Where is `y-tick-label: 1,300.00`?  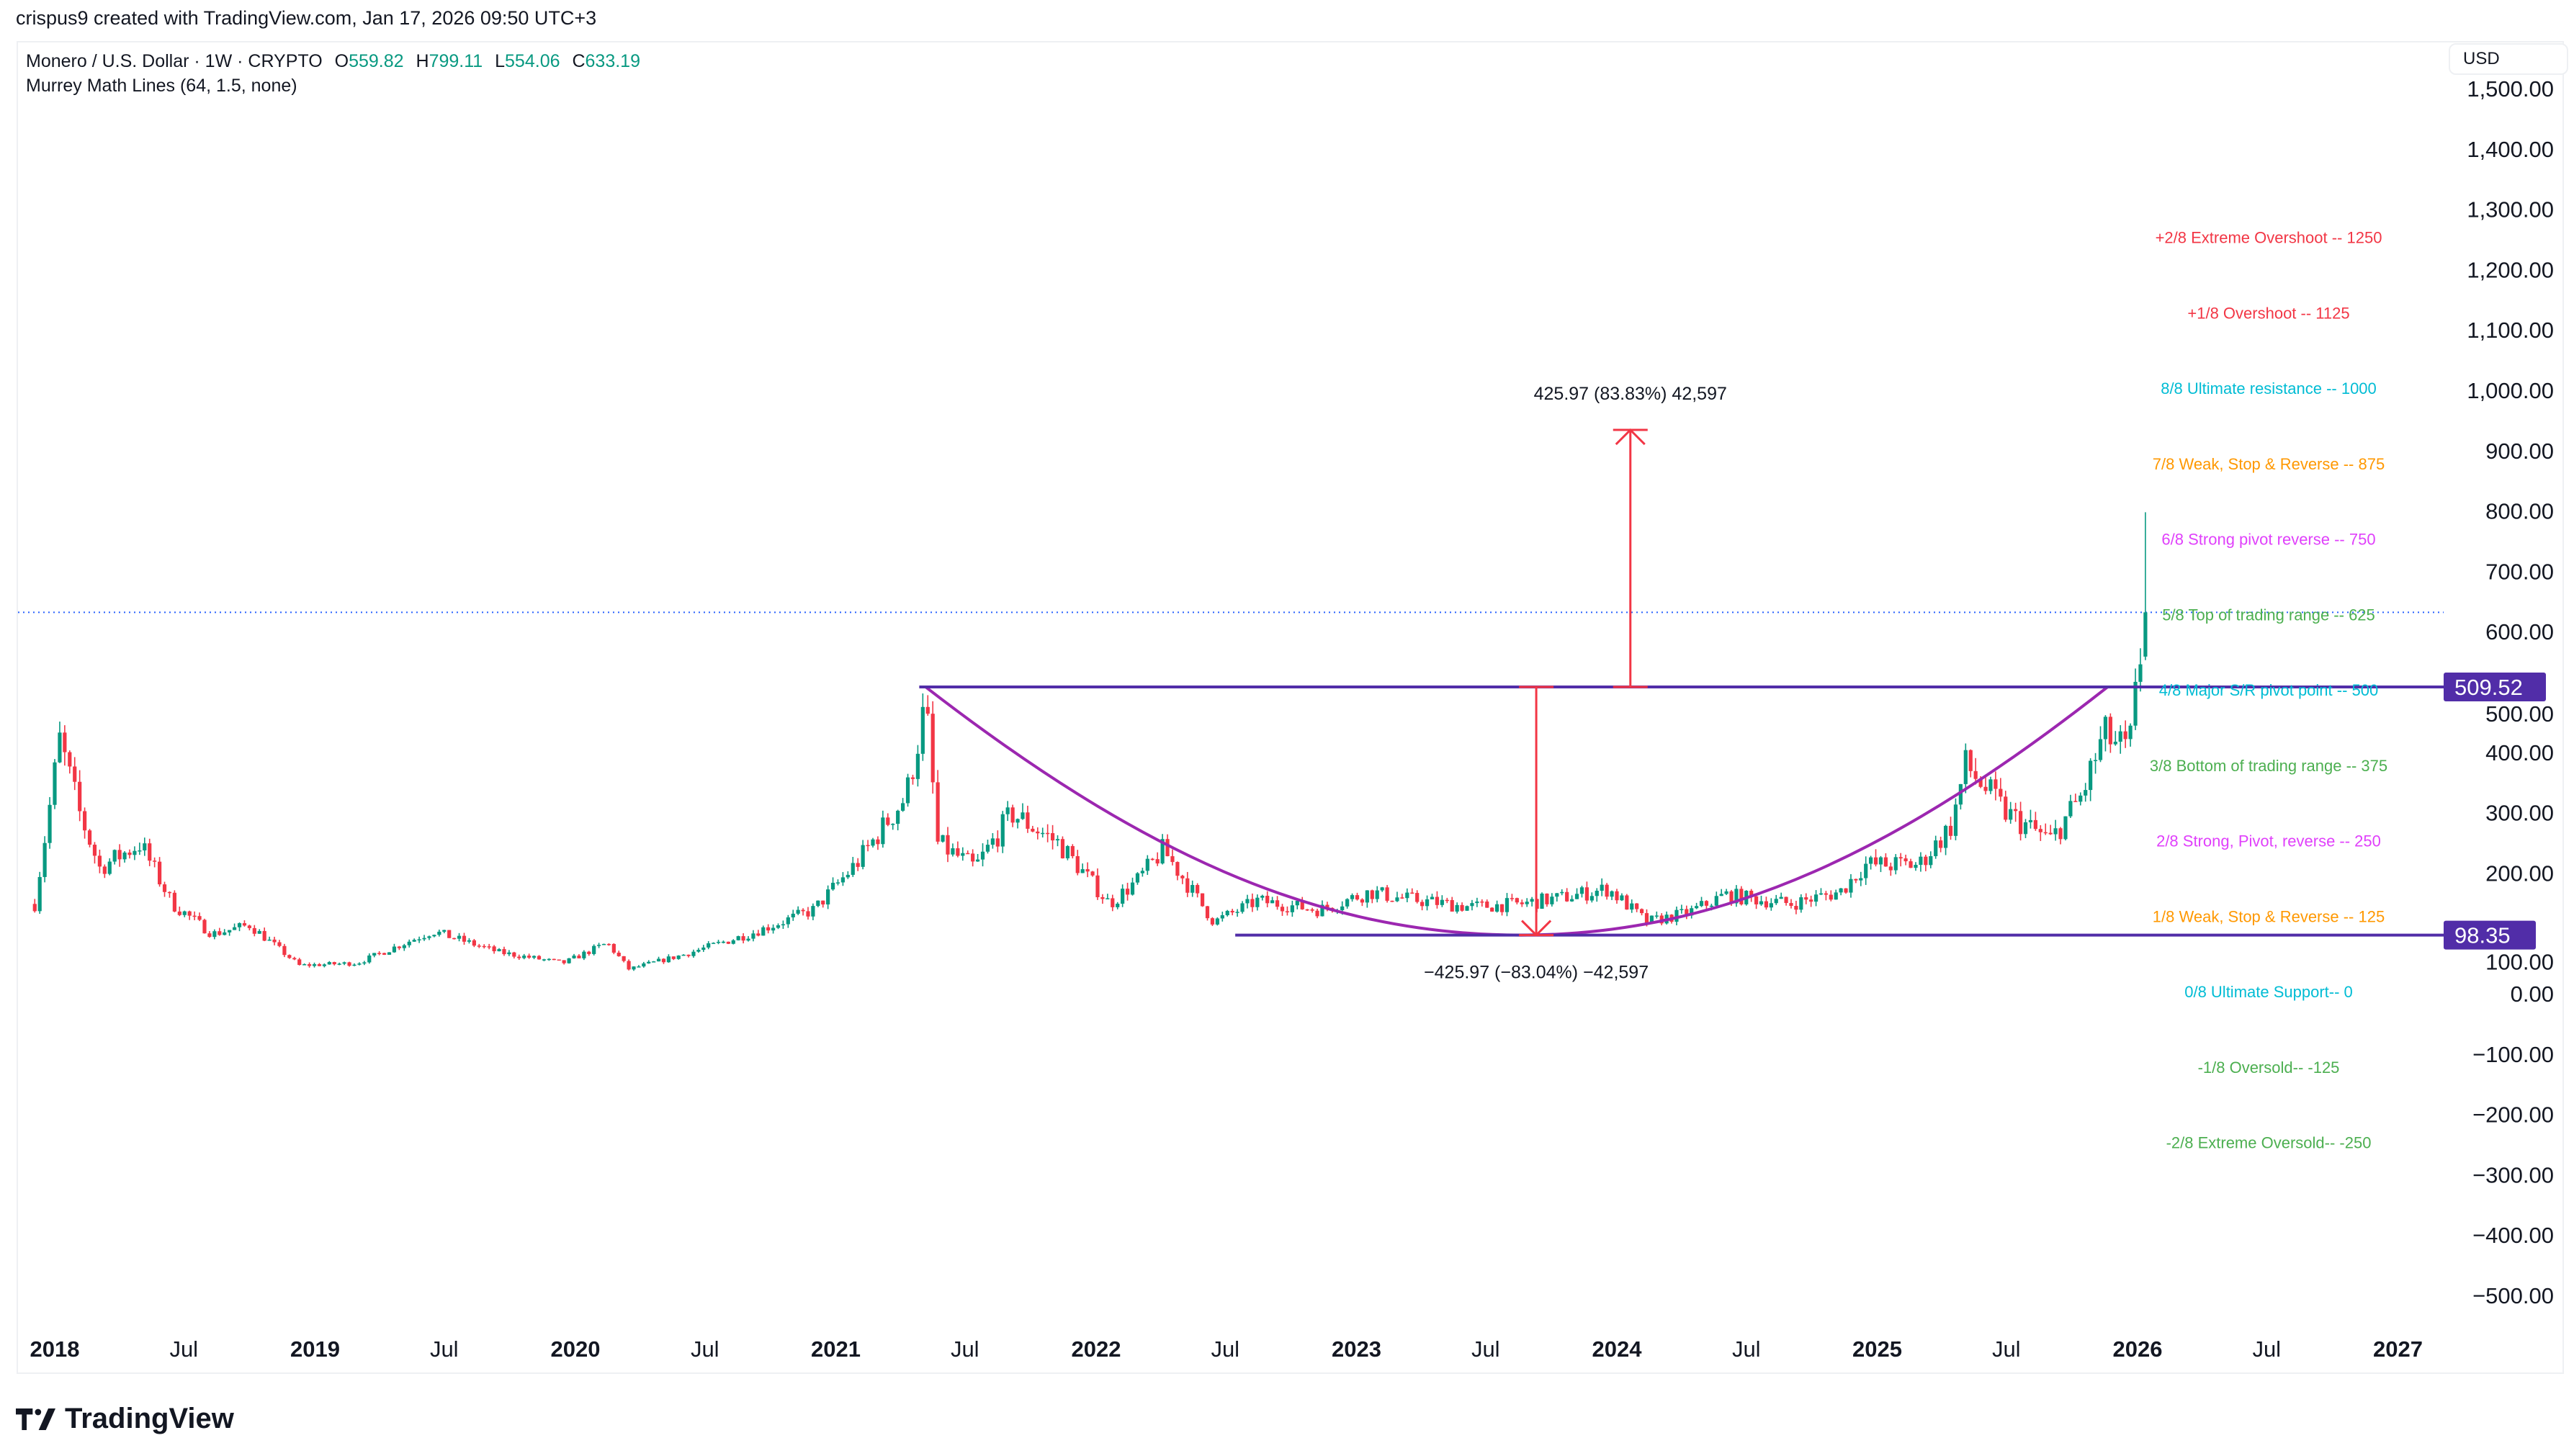
y-tick-label: 1,300.00 is located at coordinates (2510, 210).